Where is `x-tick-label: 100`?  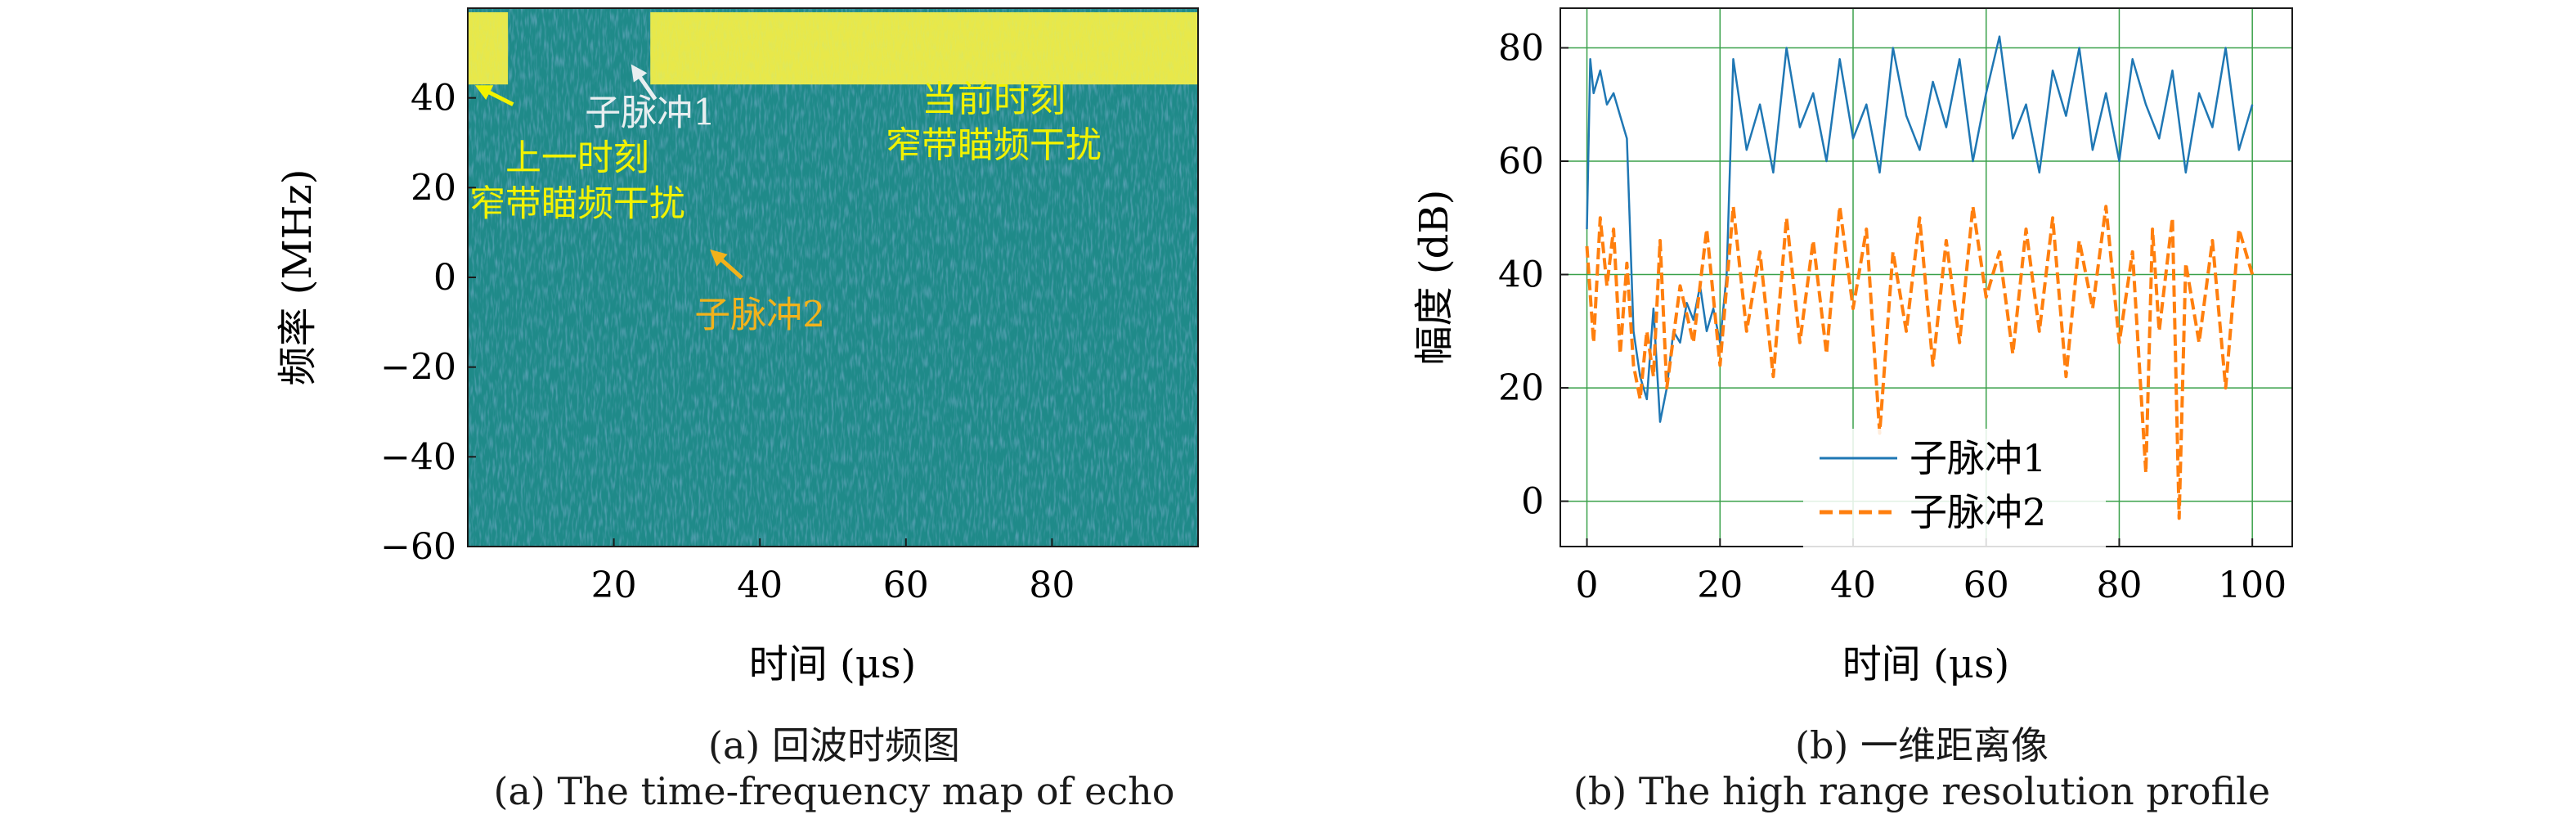
x-tick-label: 100 is located at coordinates (2252, 586).